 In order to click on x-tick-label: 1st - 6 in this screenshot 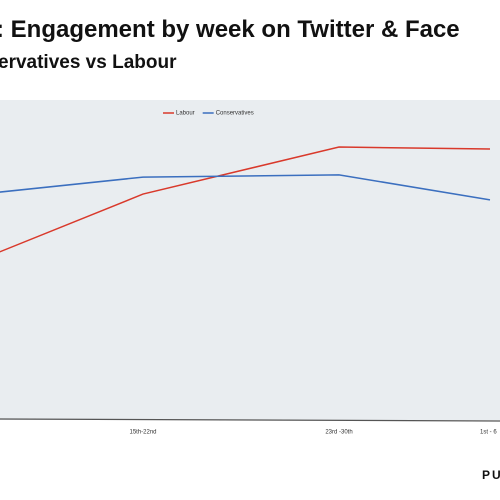, I will do `click(488, 433)`.